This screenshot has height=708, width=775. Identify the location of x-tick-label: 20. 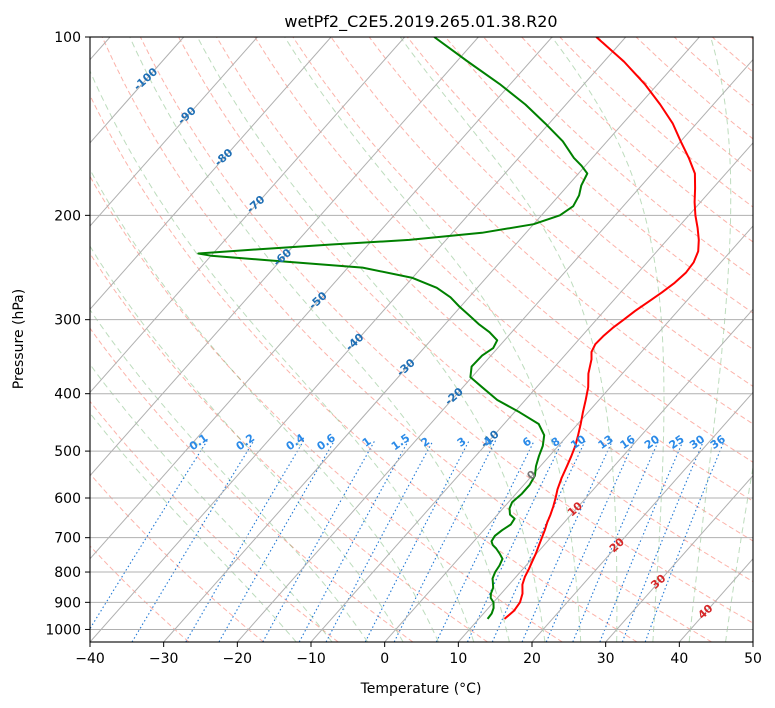
(532, 659).